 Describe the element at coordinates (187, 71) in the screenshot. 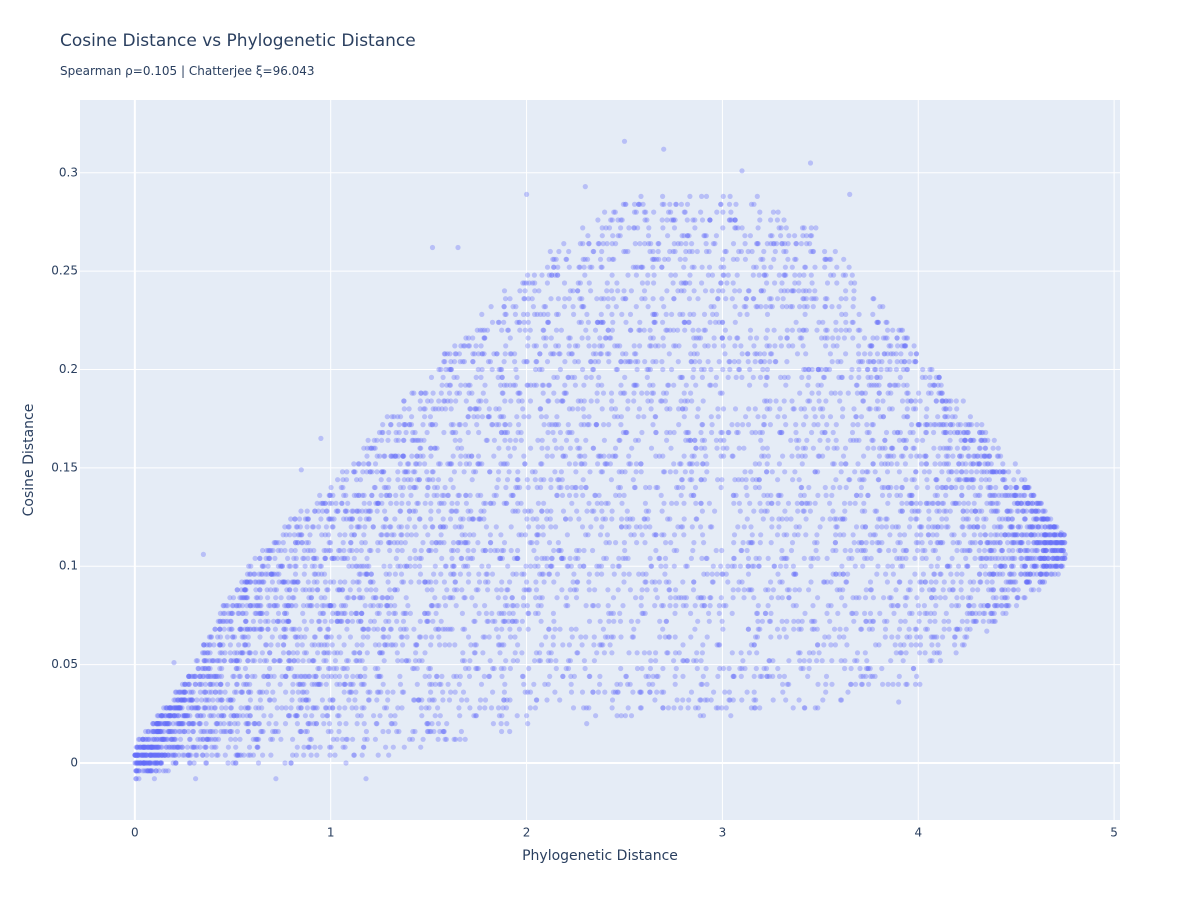

I see `chart-subtitle: Spearman ρ=0.105 | Chatterjee ξ=96.043` at that location.